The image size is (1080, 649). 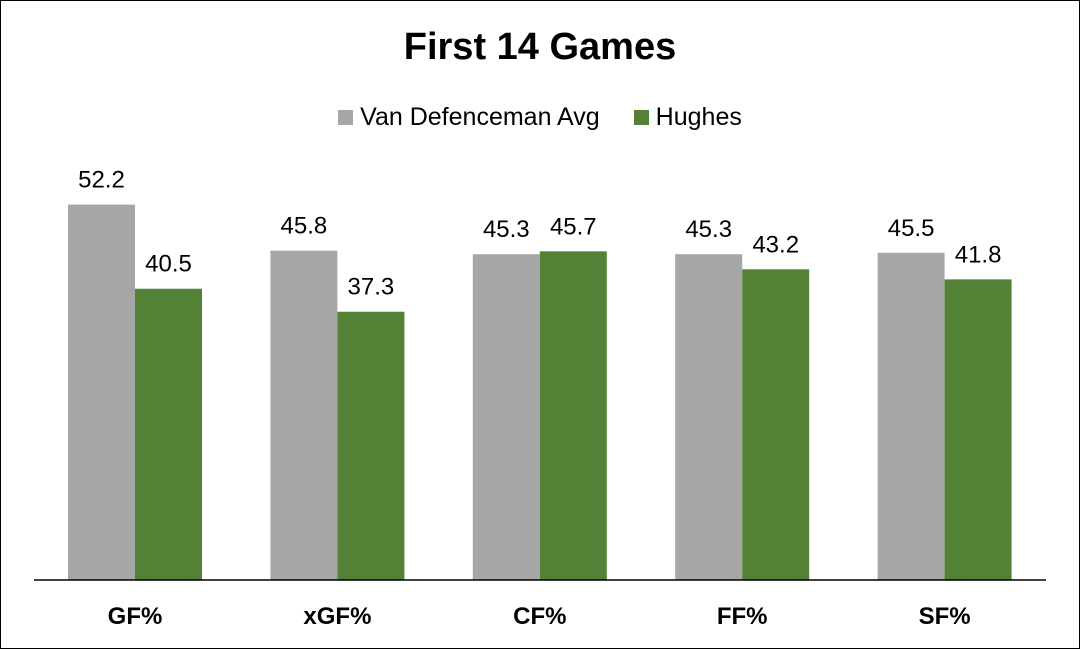 I want to click on bar-van-defenceman-avg-ff, so click(x=709, y=417).